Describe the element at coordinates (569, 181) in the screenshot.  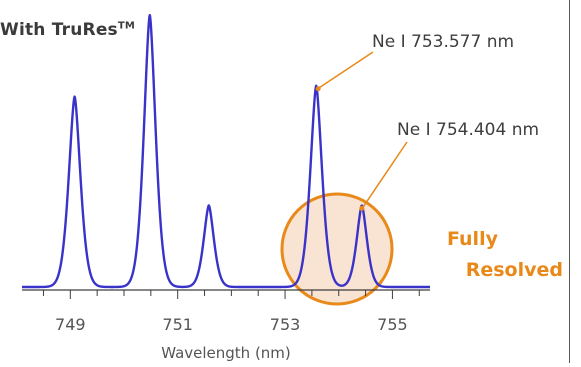
I see `frame-border` at that location.